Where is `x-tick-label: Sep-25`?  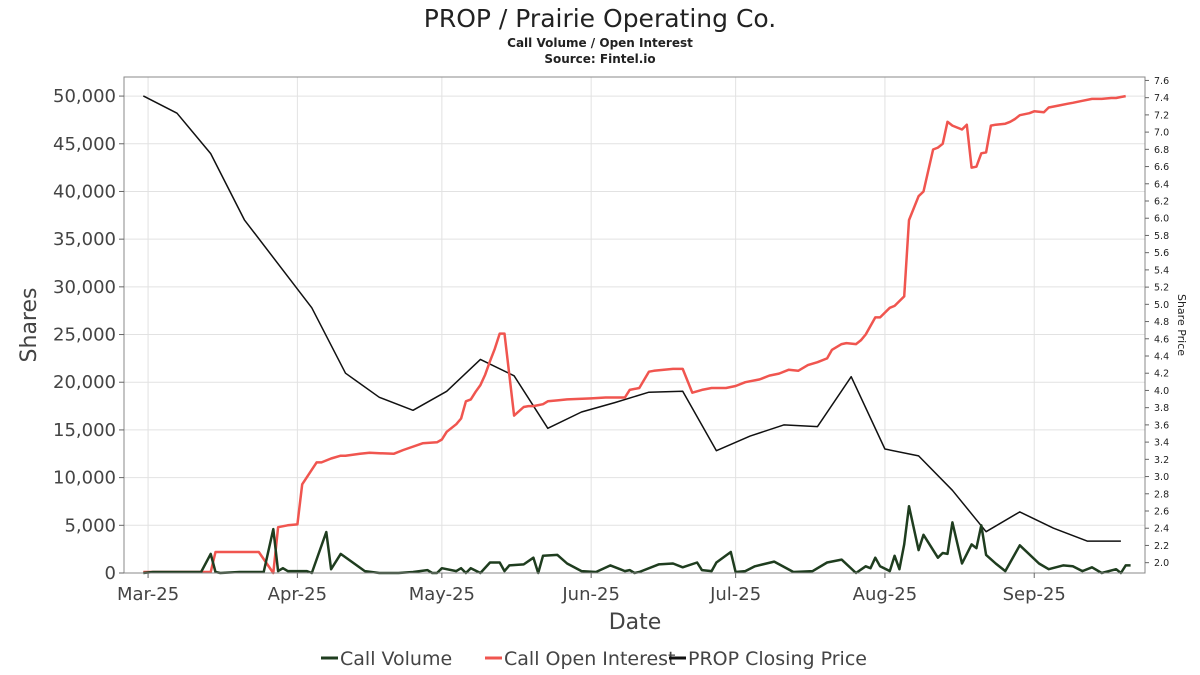 x-tick-label: Sep-25 is located at coordinates (1034, 594).